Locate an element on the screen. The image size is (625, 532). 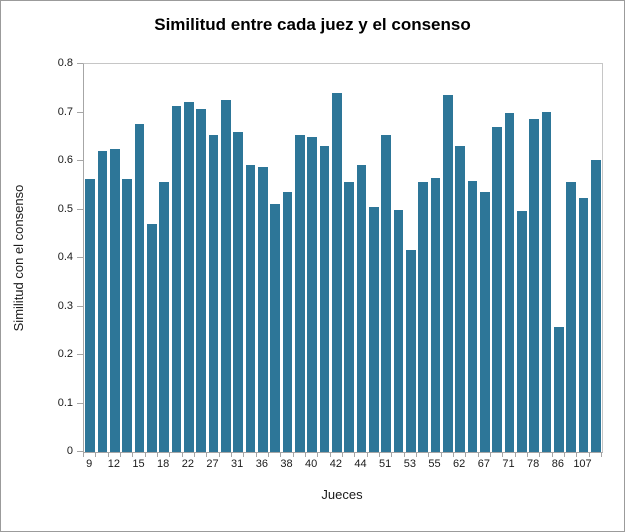
y-tick-label: 0.2 is located at coordinates (65, 354).